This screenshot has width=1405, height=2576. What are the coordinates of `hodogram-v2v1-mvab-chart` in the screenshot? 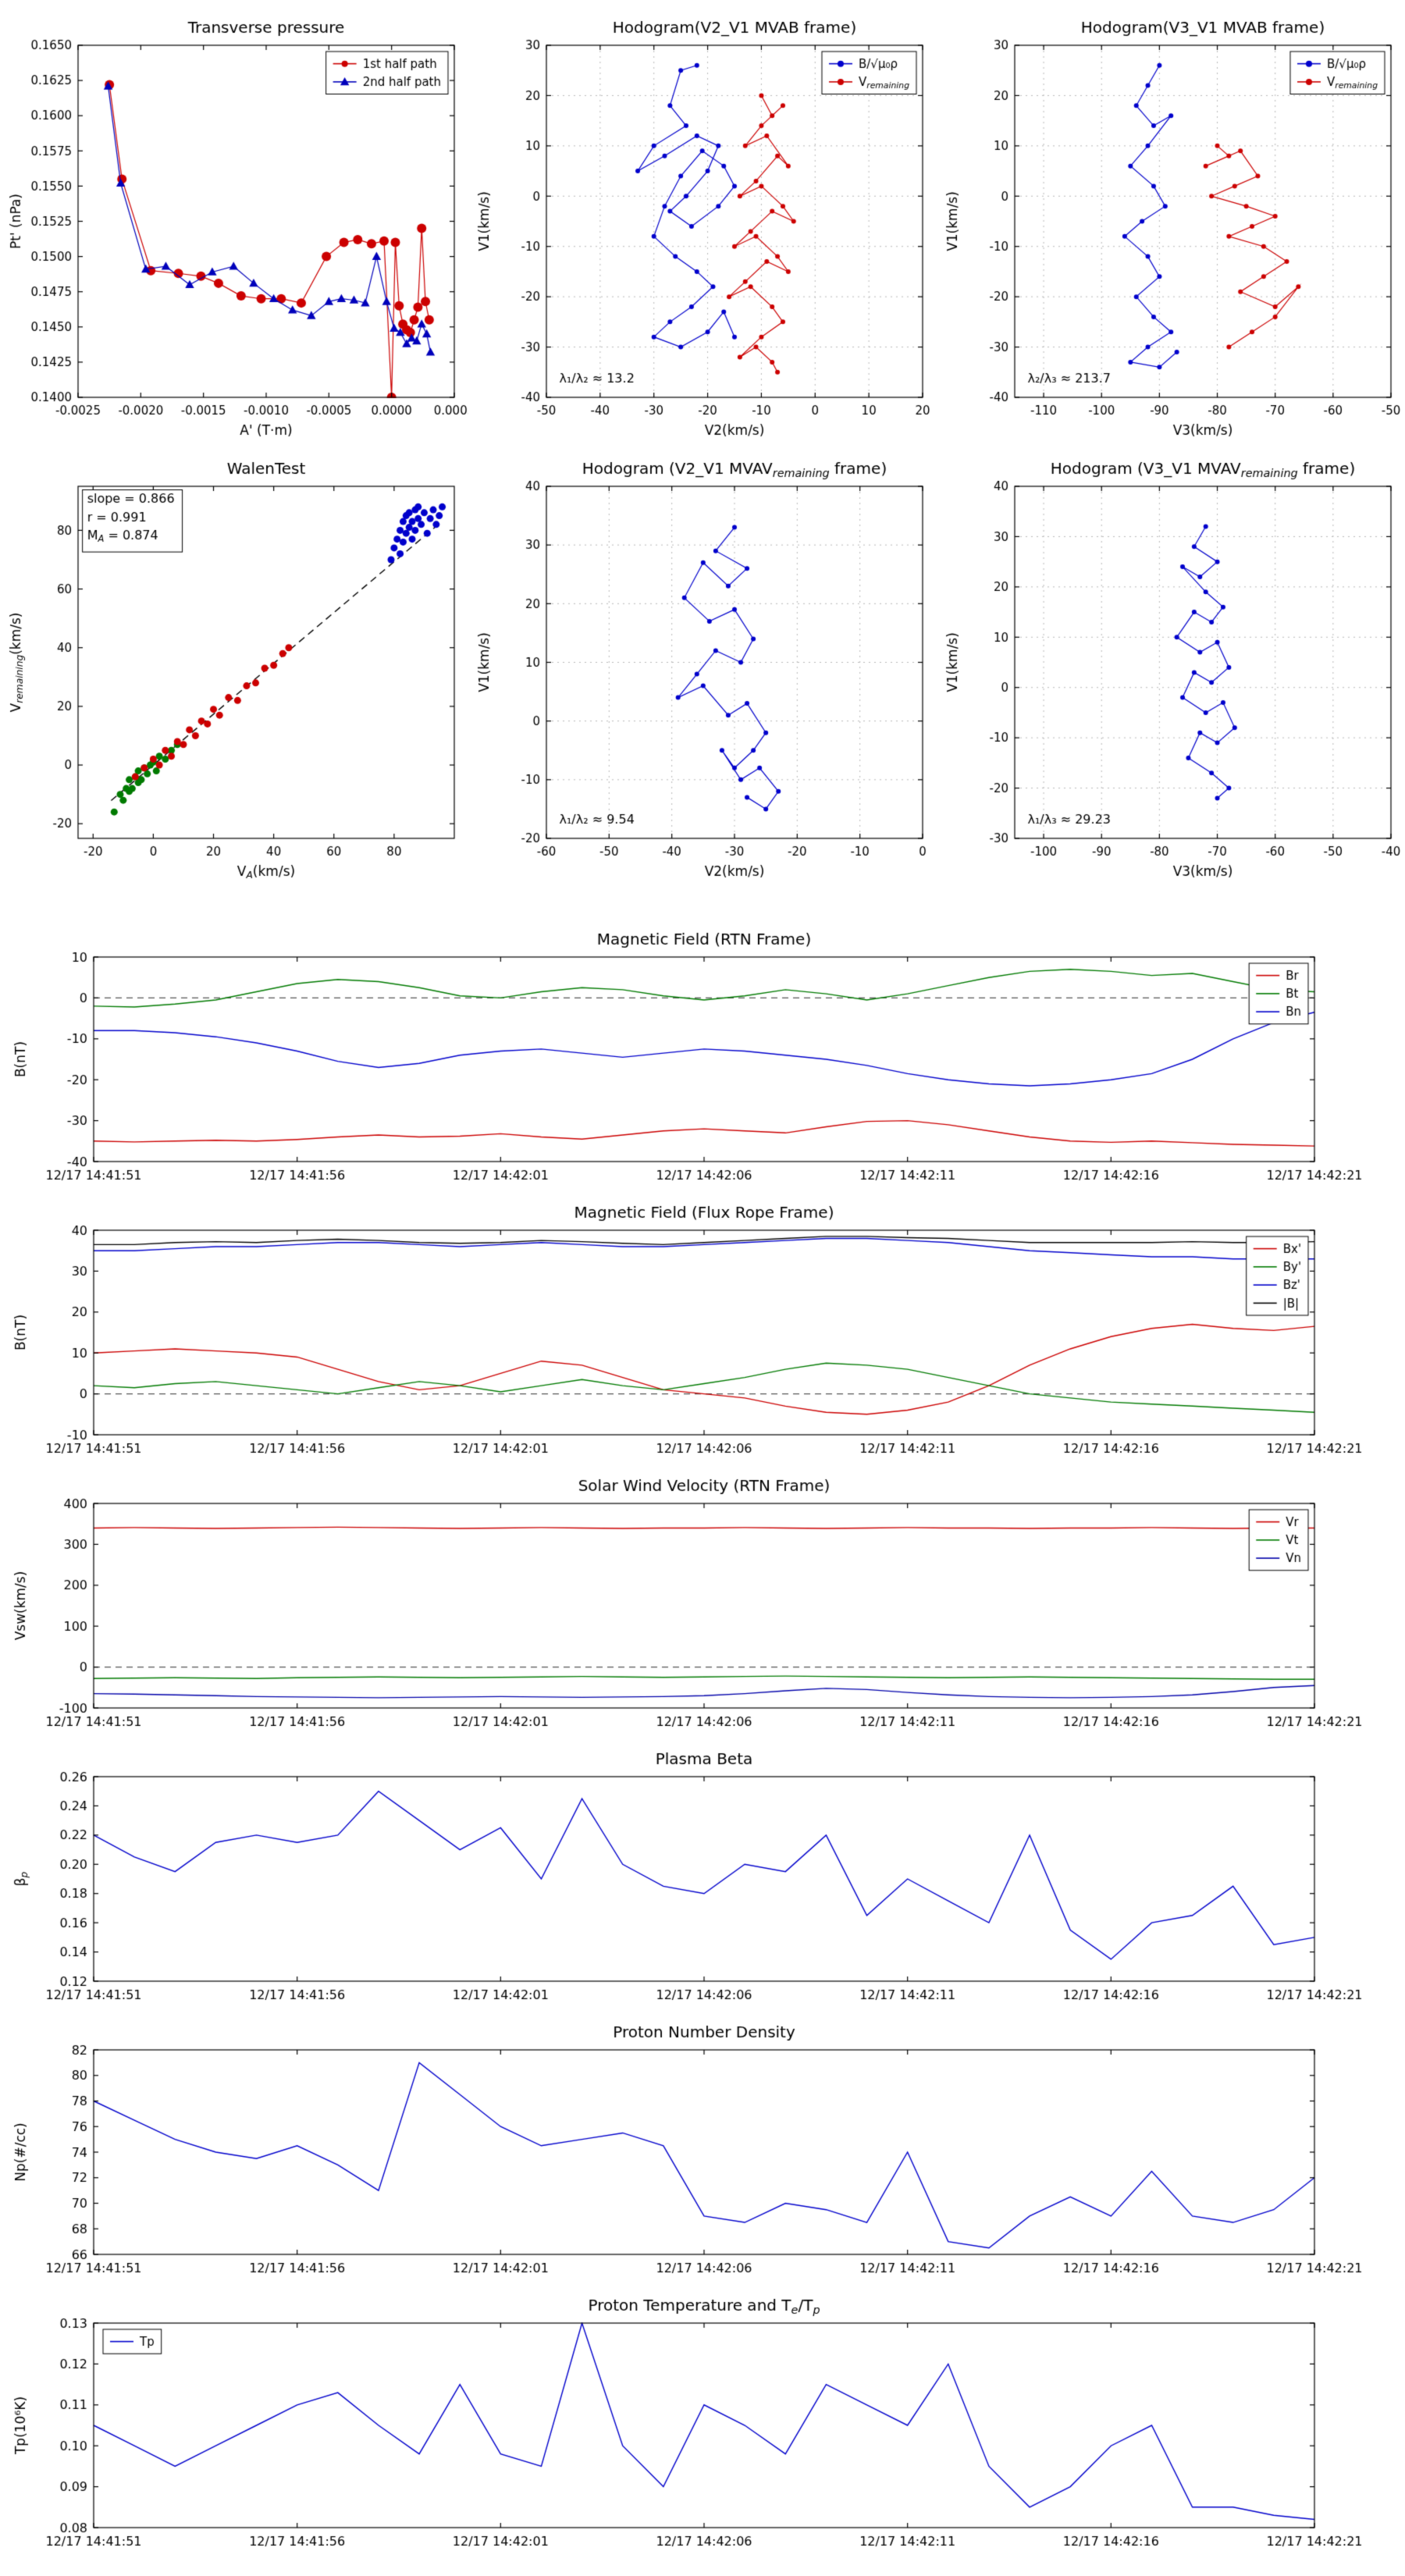 It's located at (703, 228).